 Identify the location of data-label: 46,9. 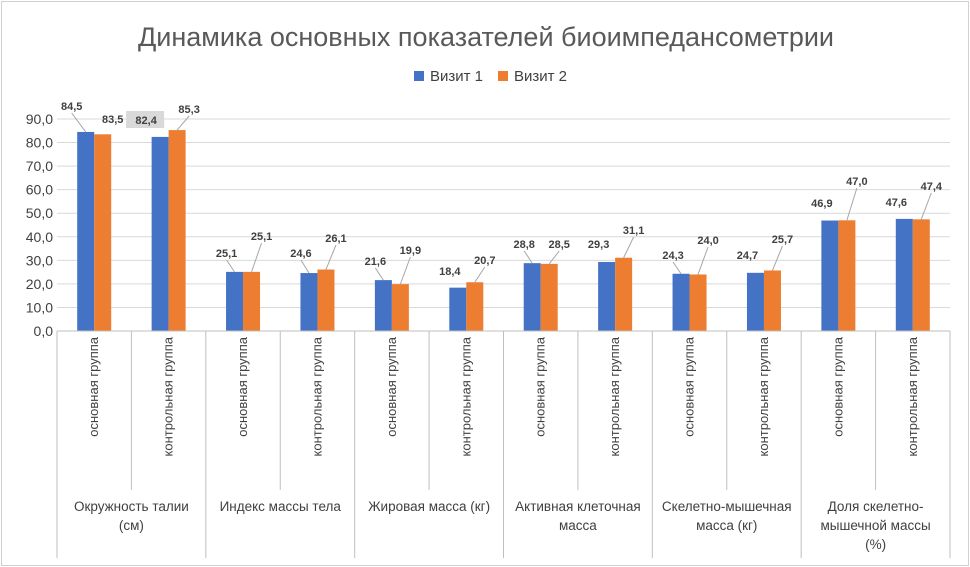
(821, 204).